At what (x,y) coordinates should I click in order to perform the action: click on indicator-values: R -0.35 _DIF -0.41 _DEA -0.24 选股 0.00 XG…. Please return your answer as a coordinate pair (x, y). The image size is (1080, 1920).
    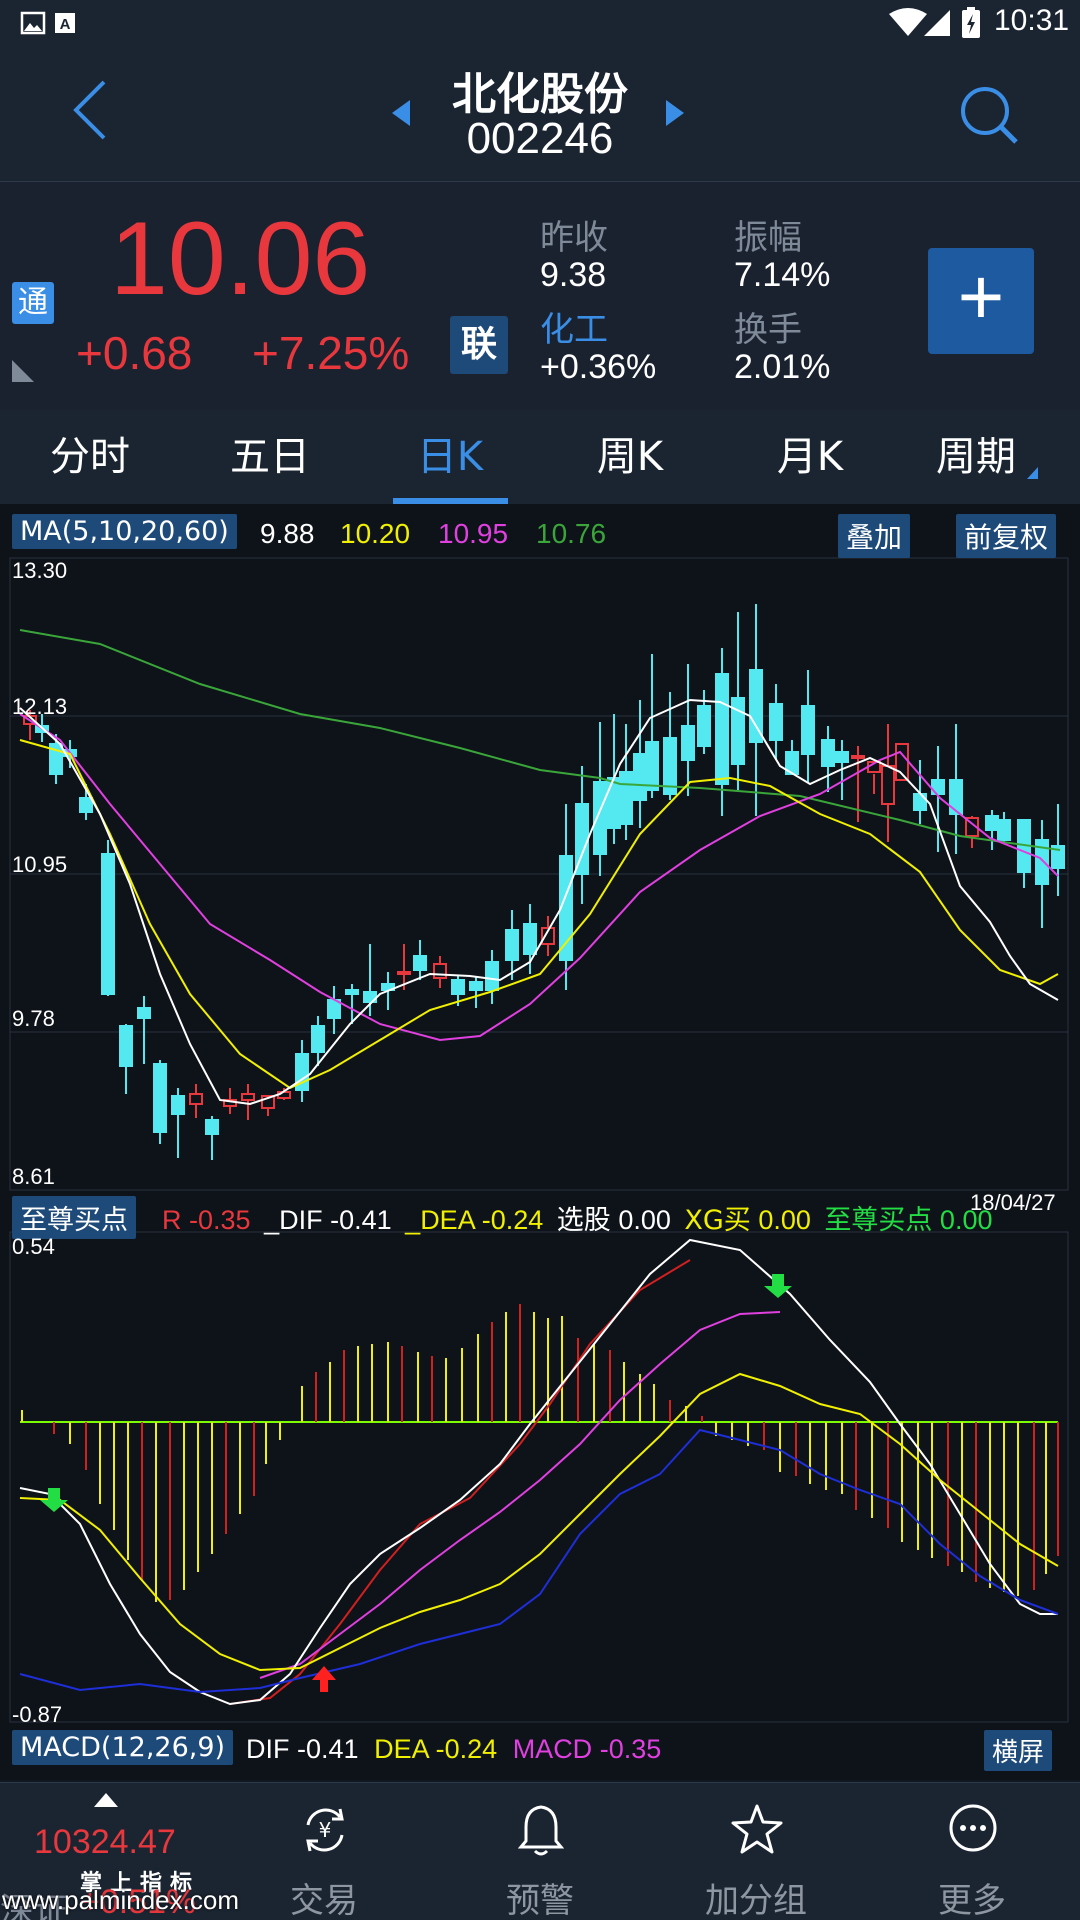
    Looking at the image, I should click on (577, 1217).